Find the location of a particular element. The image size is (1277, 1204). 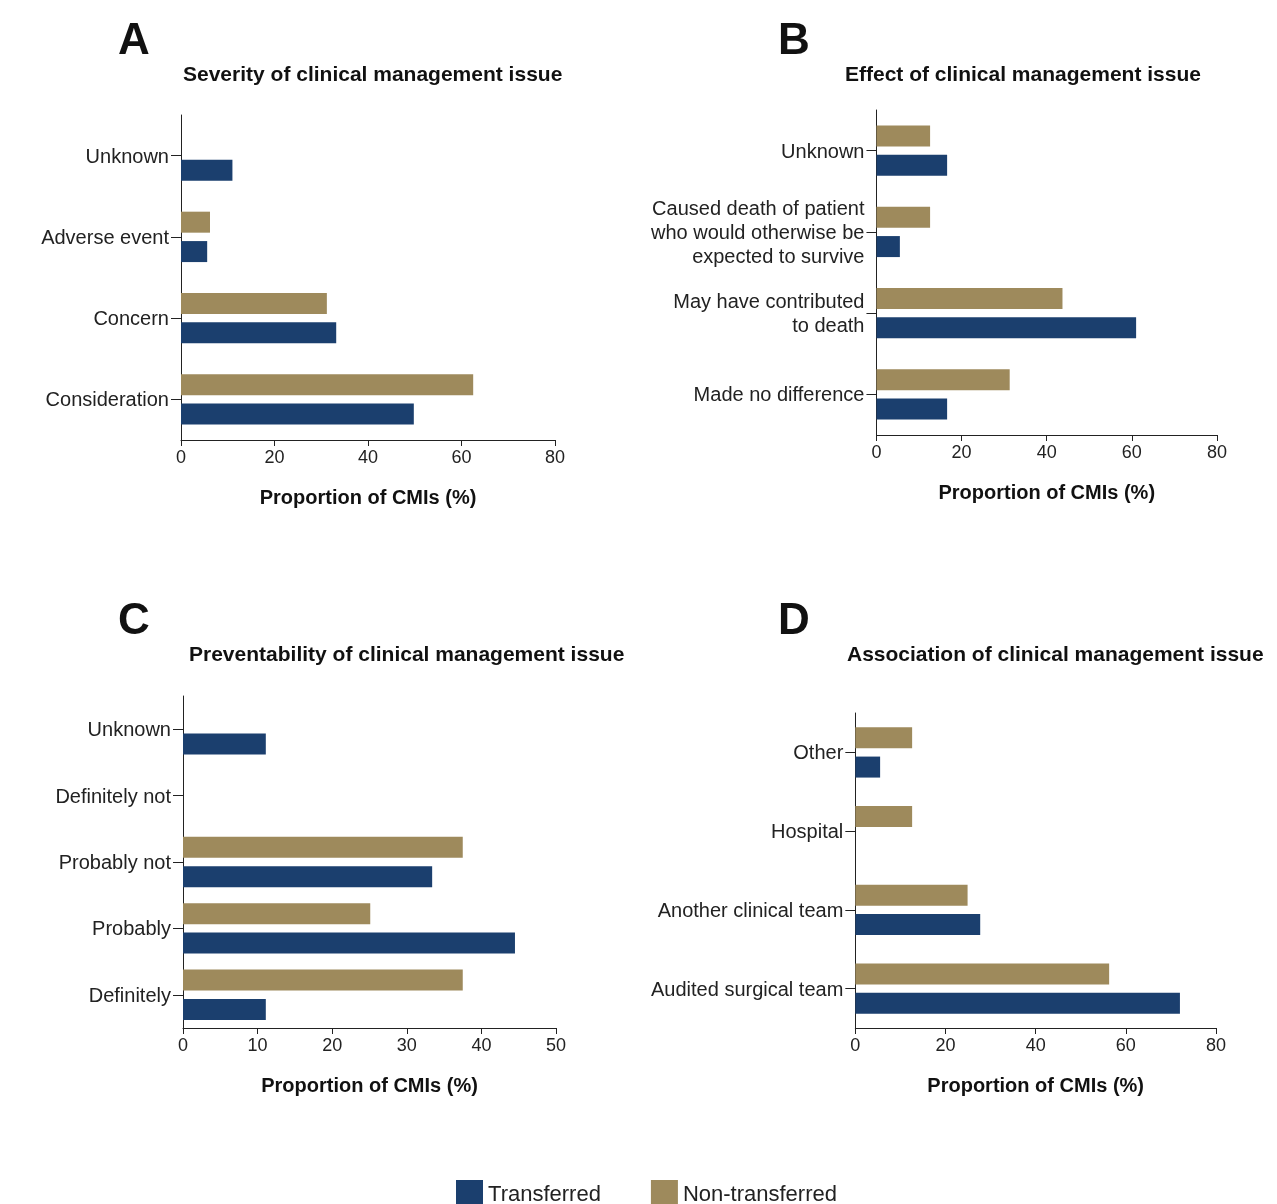

x-tick-label: 50 is located at coordinates (556, 1045).